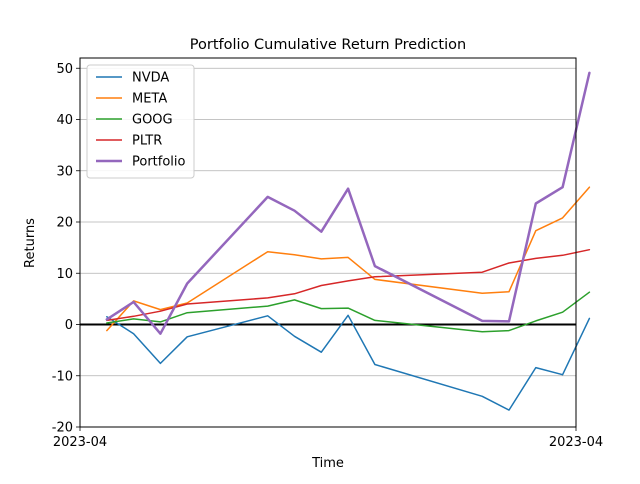 The height and width of the screenshot is (484, 640). What do you see at coordinates (147, 141) in the screenshot?
I see `legend-label: PLTR` at bounding box center [147, 141].